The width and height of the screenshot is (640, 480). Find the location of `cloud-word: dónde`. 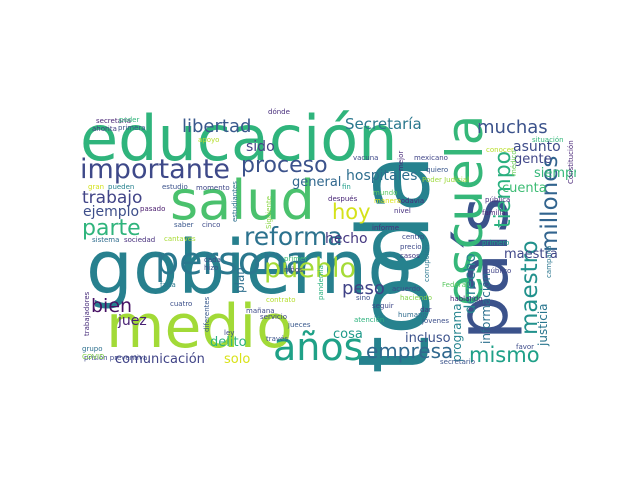

cloud-word: dónde is located at coordinates (279, 112).